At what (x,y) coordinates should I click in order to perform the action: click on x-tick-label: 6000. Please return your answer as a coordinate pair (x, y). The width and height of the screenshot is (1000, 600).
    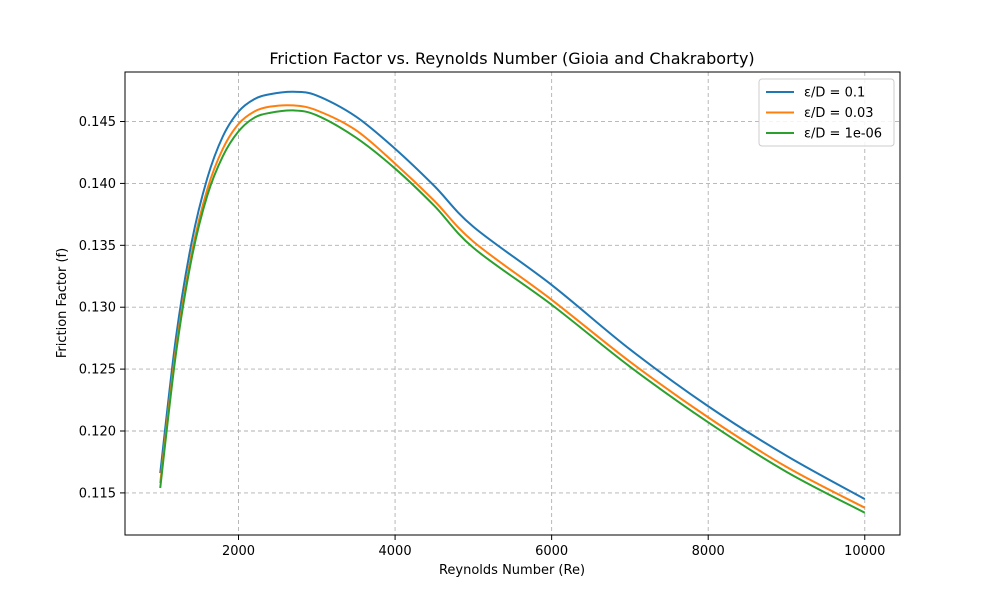
    Looking at the image, I should click on (551, 551).